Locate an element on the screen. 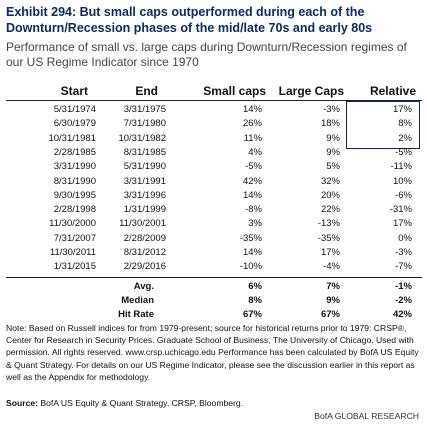  column-header: Start is located at coordinates (74, 91).